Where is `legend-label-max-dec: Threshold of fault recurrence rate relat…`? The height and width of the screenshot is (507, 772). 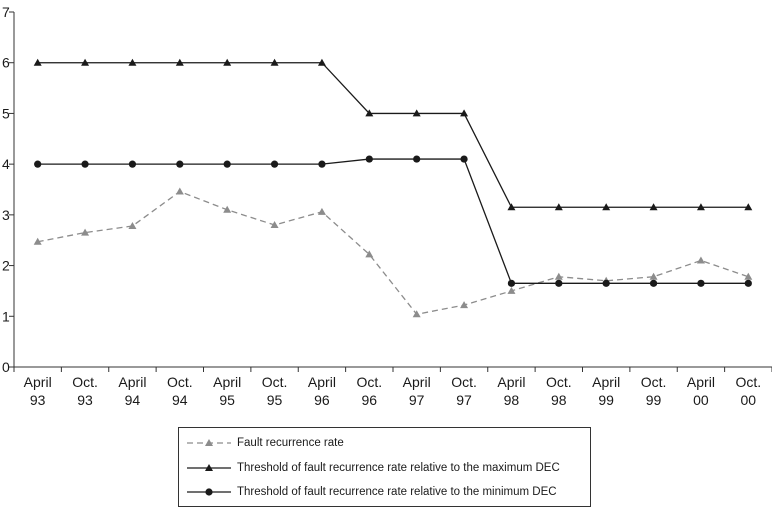 legend-label-max-dec: Threshold of fault recurrence rate relat… is located at coordinates (398, 468).